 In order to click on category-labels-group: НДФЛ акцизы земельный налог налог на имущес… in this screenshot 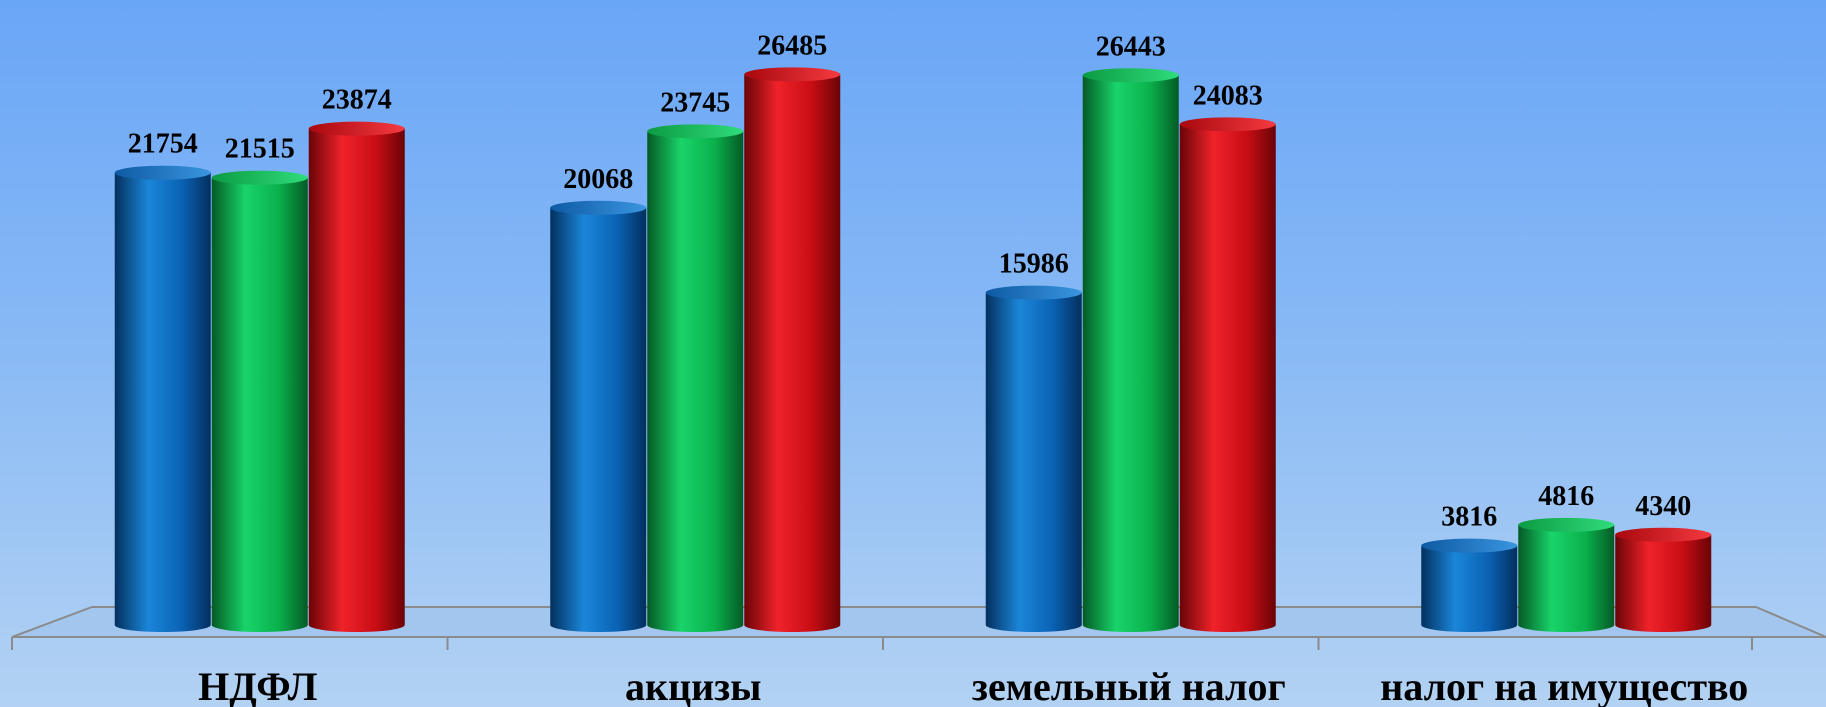, I will do `click(973, 685)`.